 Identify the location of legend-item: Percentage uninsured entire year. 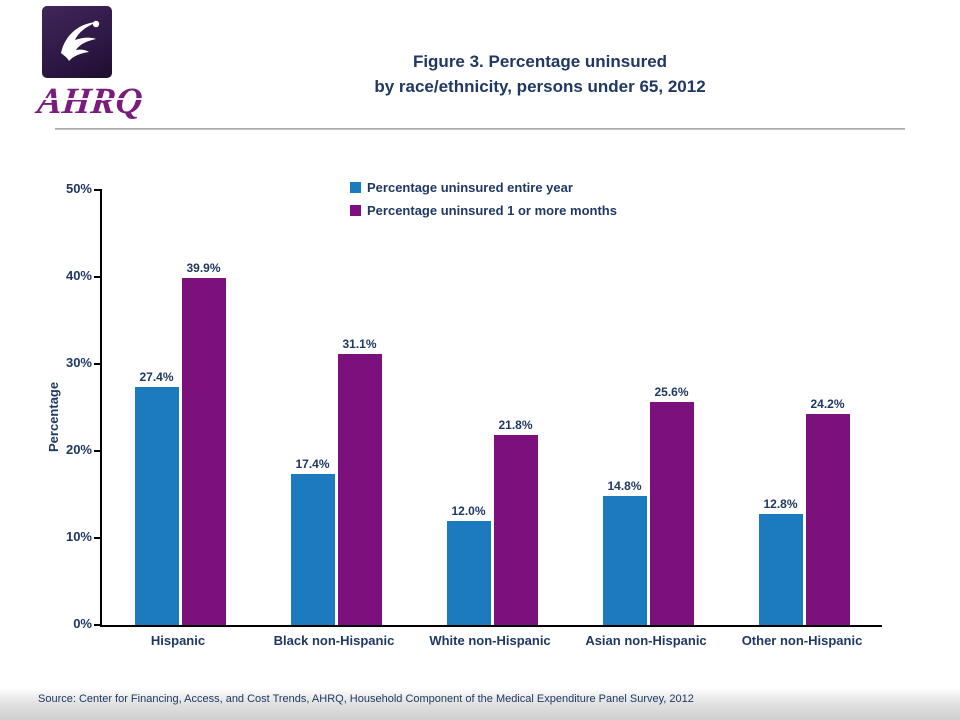
(483, 187).